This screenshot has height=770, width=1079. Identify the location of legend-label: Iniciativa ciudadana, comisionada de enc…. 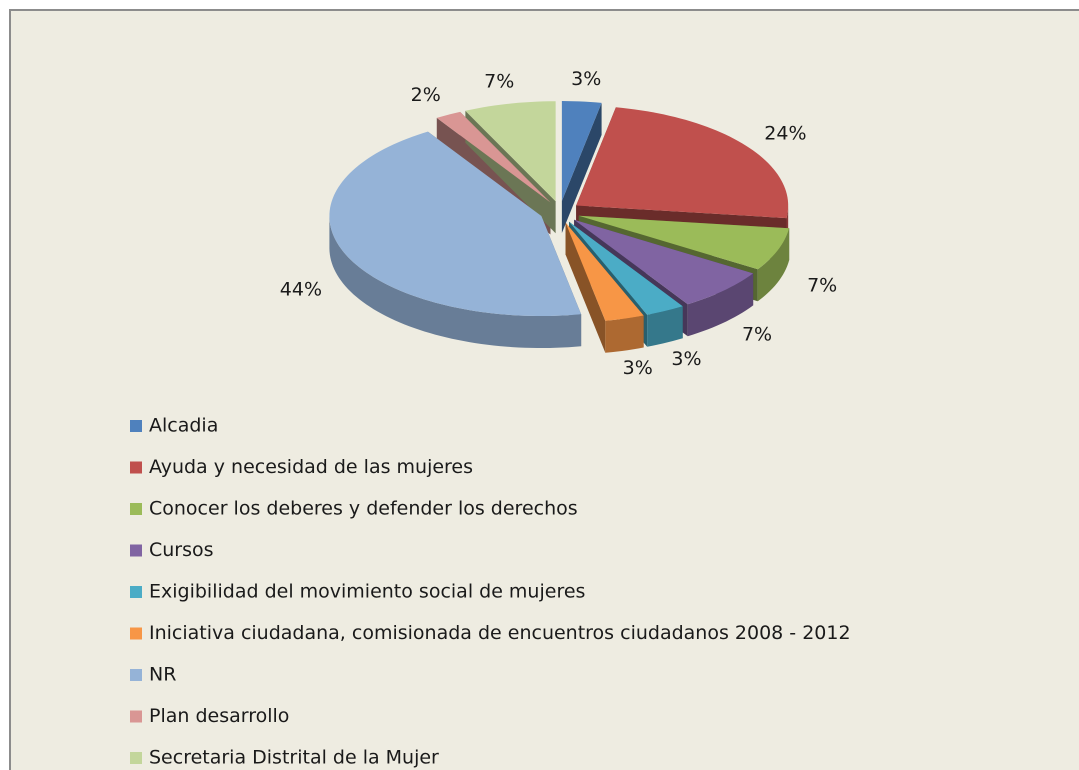
(500, 633).